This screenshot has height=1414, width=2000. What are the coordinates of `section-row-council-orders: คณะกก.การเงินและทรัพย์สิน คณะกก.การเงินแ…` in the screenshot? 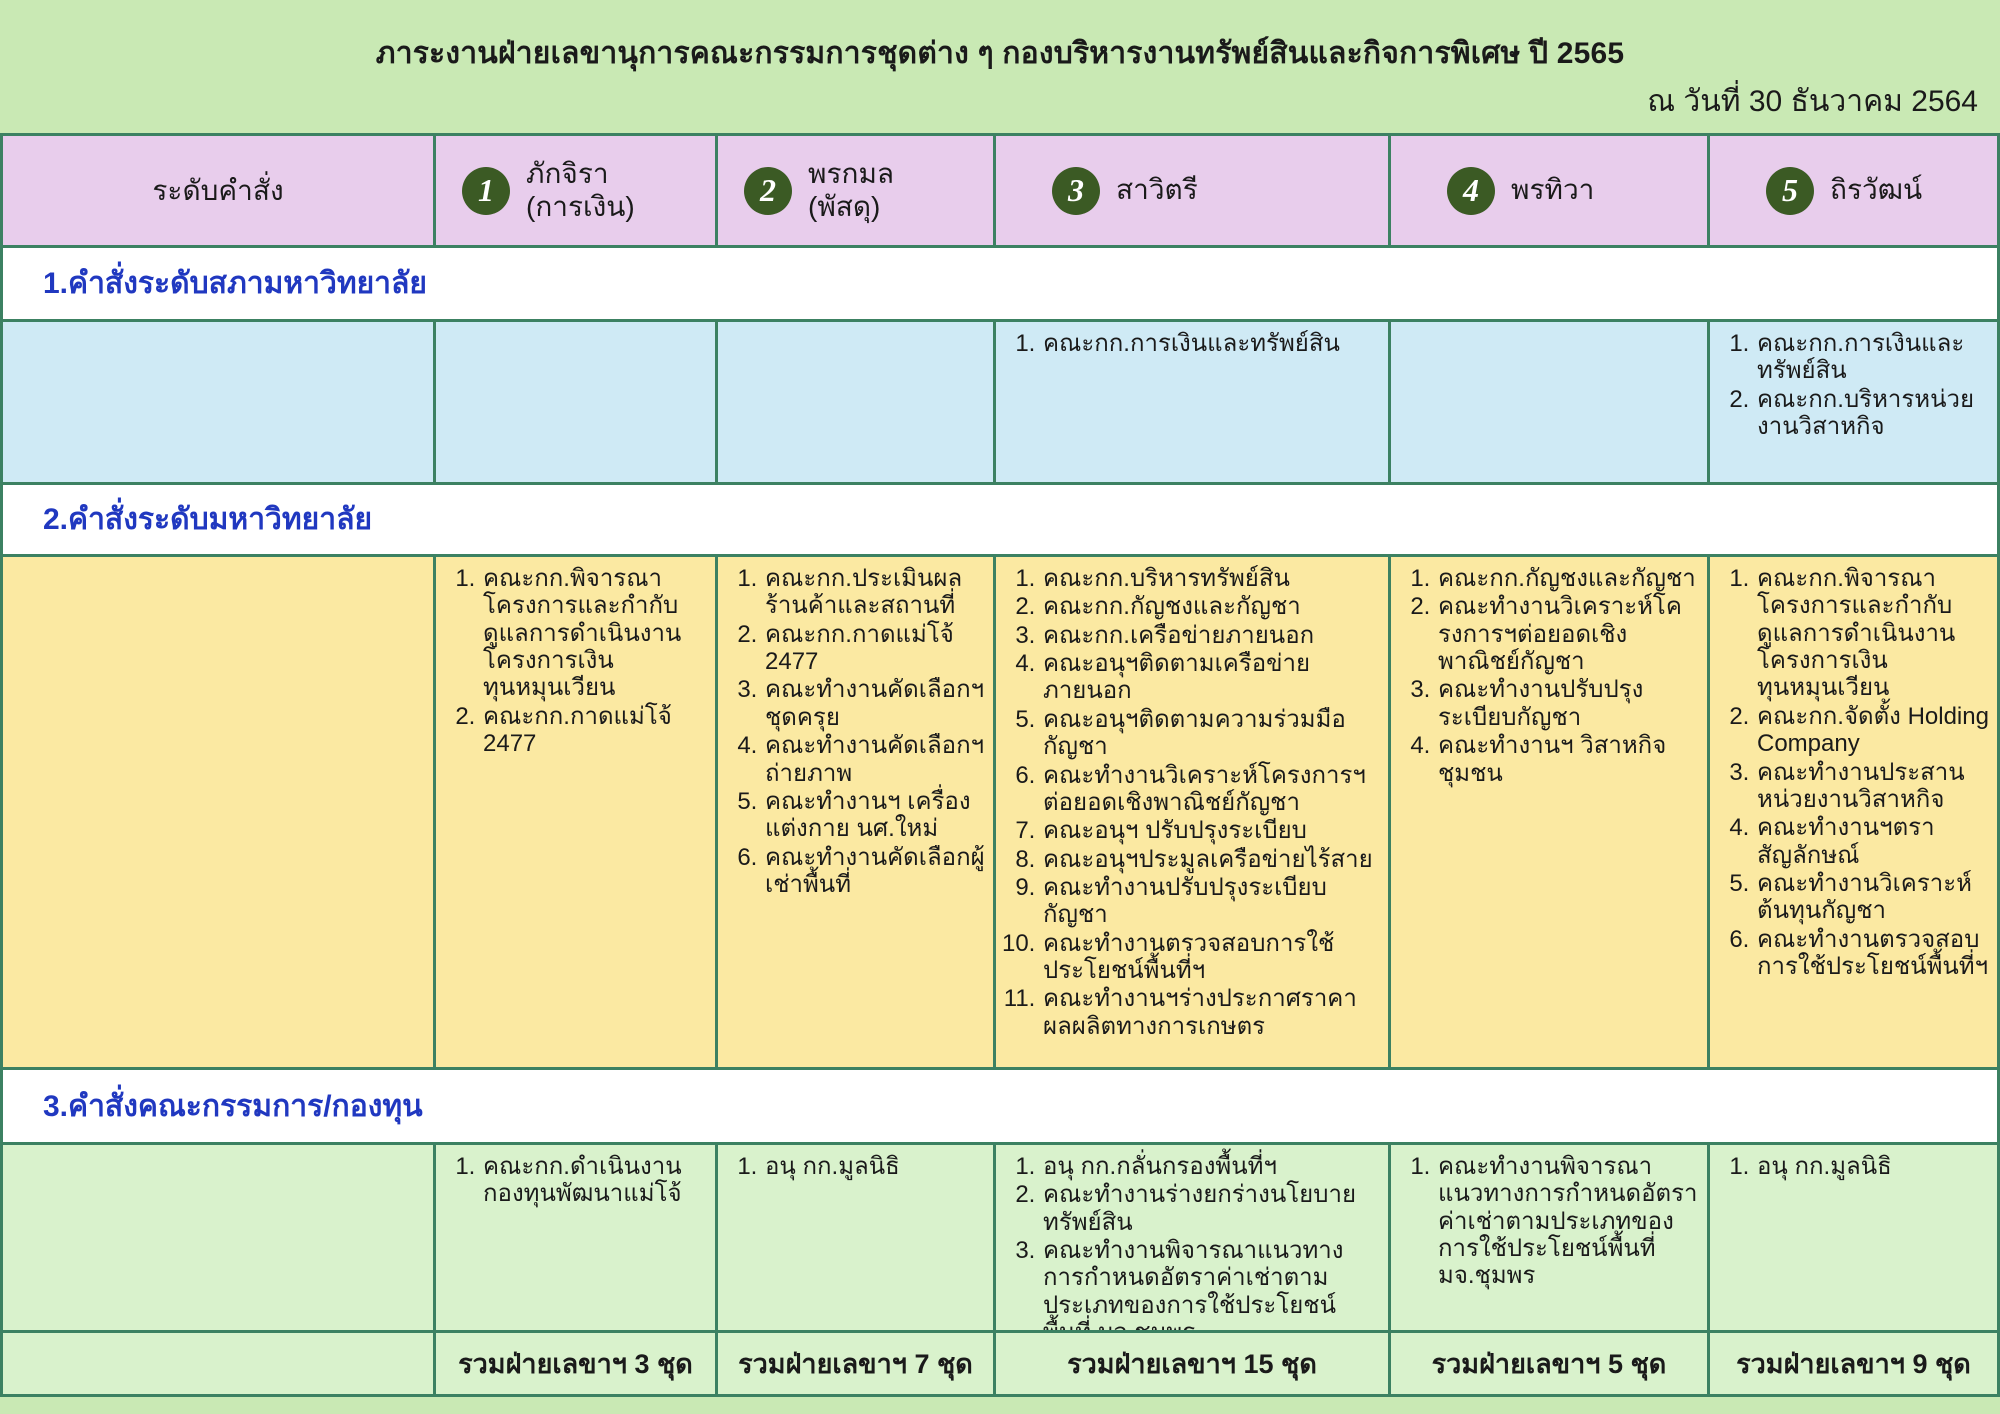 It's located at (1000, 402).